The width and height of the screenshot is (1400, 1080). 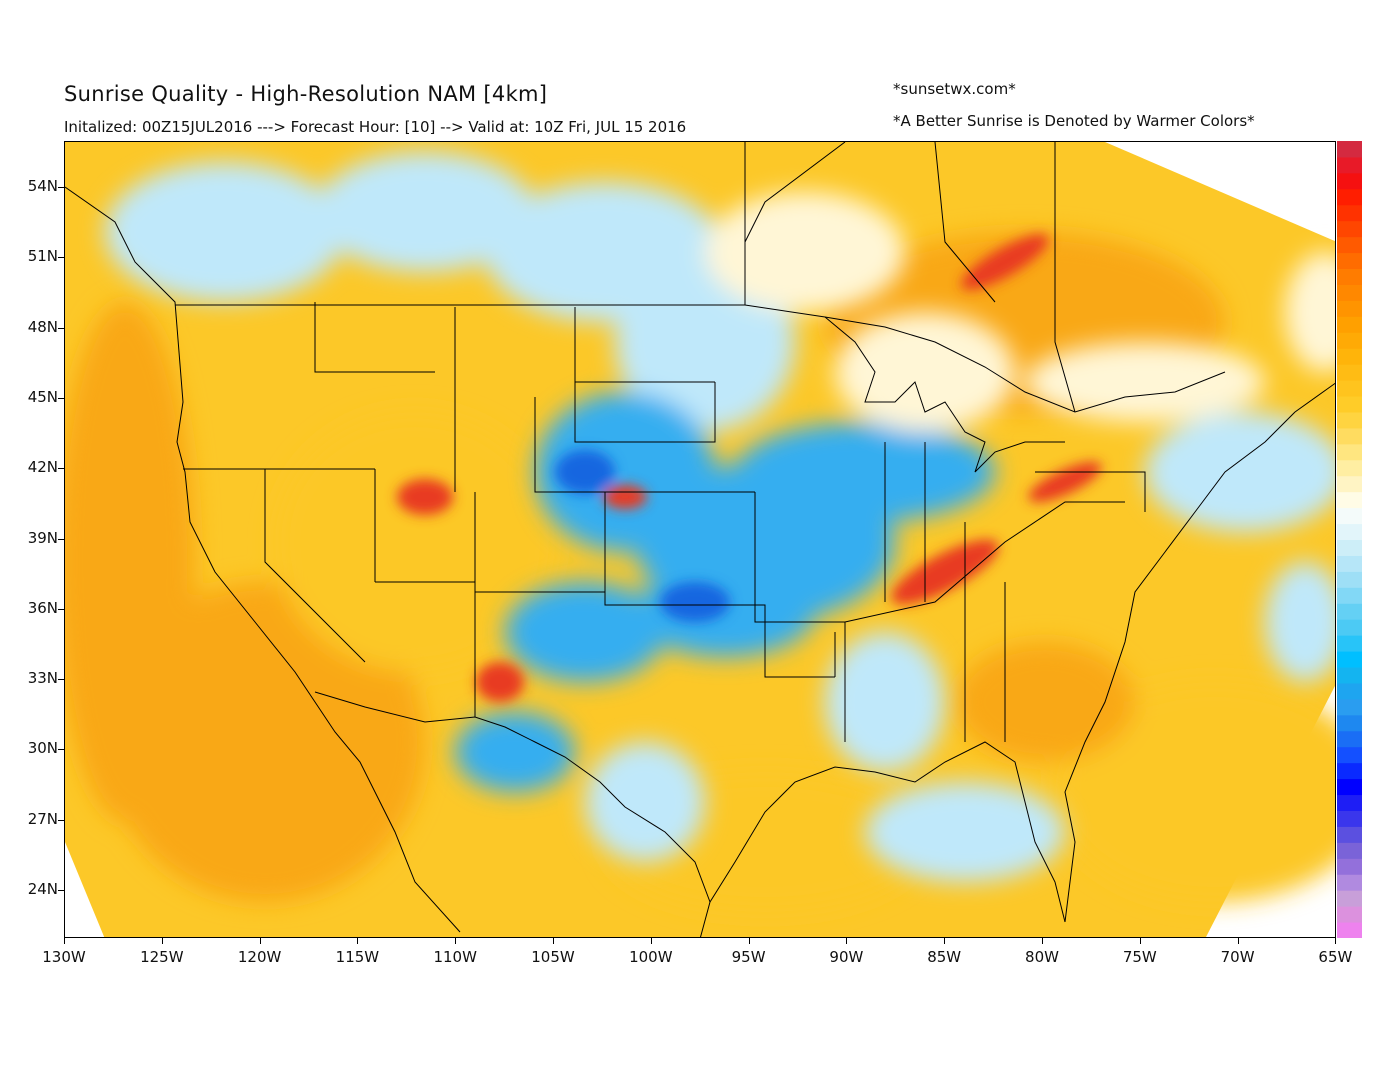 What do you see at coordinates (357, 957) in the screenshot?
I see `lon-label: 115W` at bounding box center [357, 957].